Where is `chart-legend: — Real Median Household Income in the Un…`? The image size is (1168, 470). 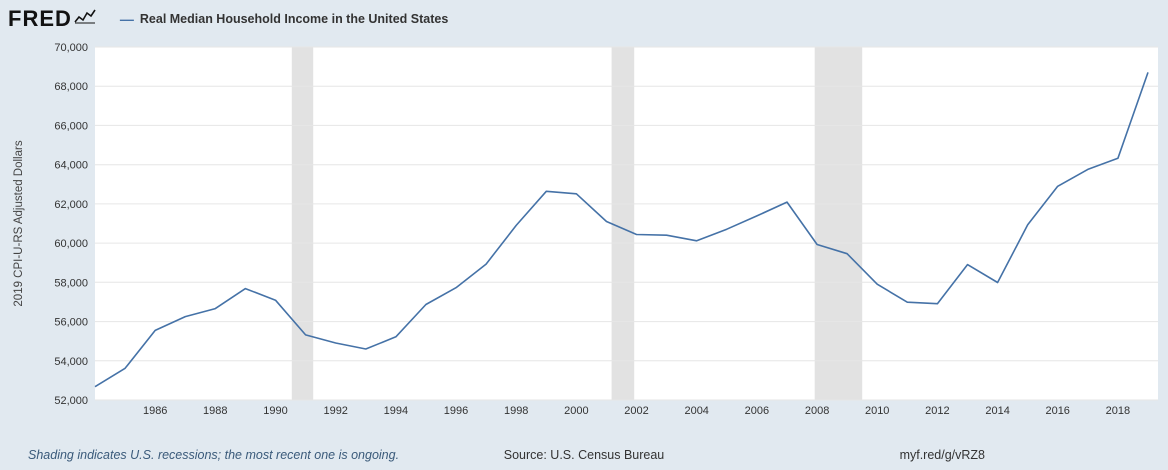
chart-legend: — Real Median Household Income in the Un… is located at coordinates (284, 19).